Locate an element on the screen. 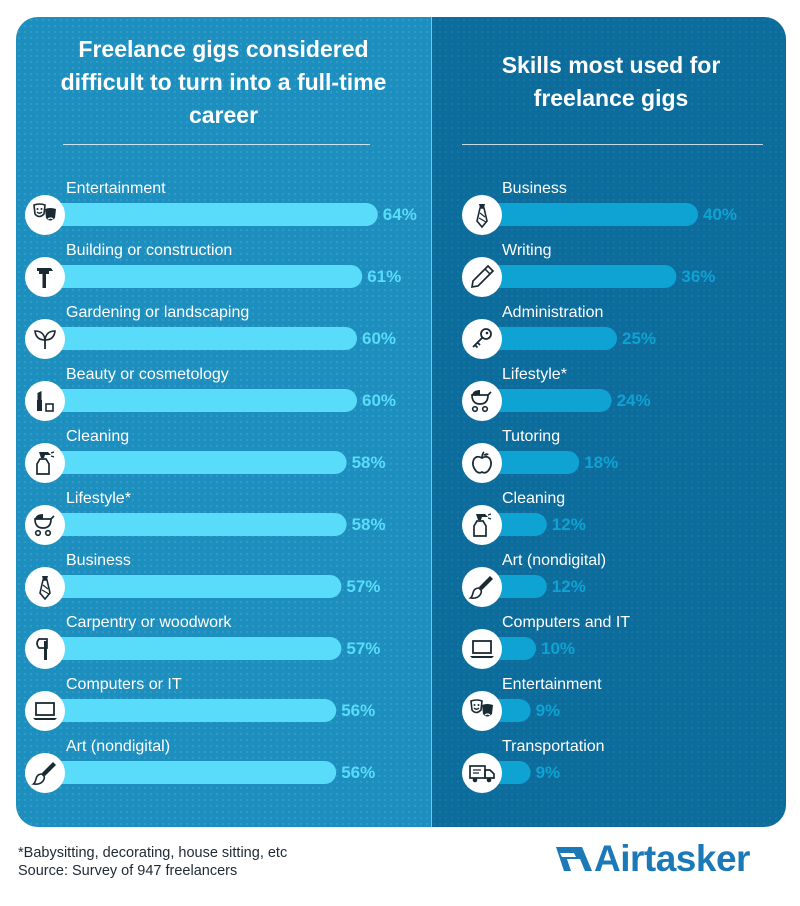 This screenshot has width=800, height=906. pencil-icon is located at coordinates (482, 276).